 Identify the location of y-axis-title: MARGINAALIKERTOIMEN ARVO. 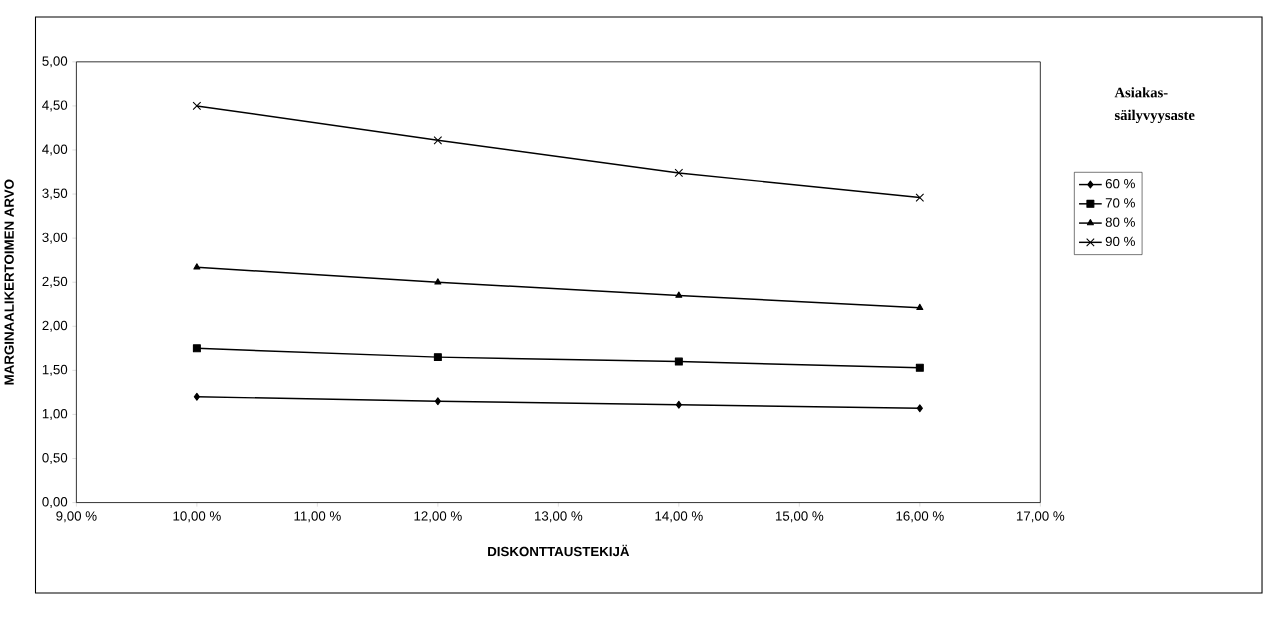
(9, 282).